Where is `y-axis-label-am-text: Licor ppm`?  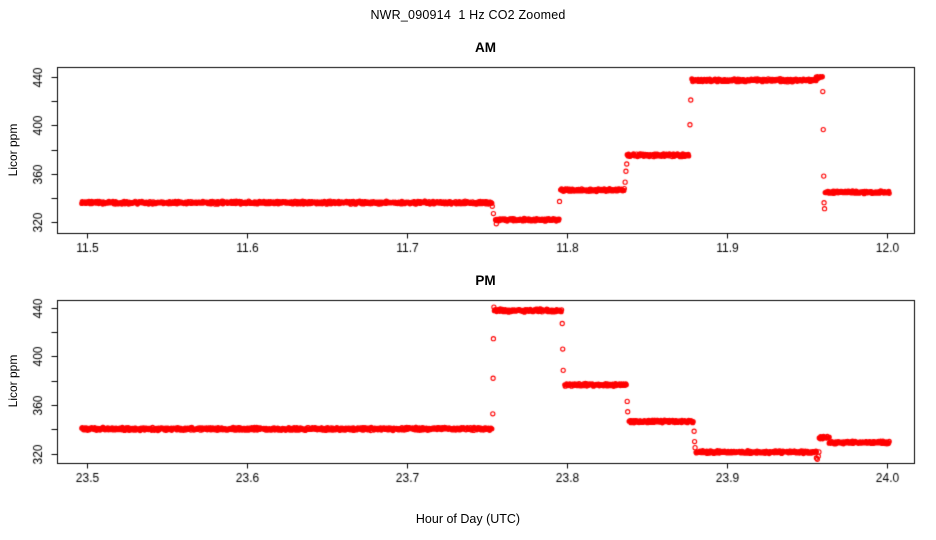 y-axis-label-am-text: Licor ppm is located at coordinates (13, 150).